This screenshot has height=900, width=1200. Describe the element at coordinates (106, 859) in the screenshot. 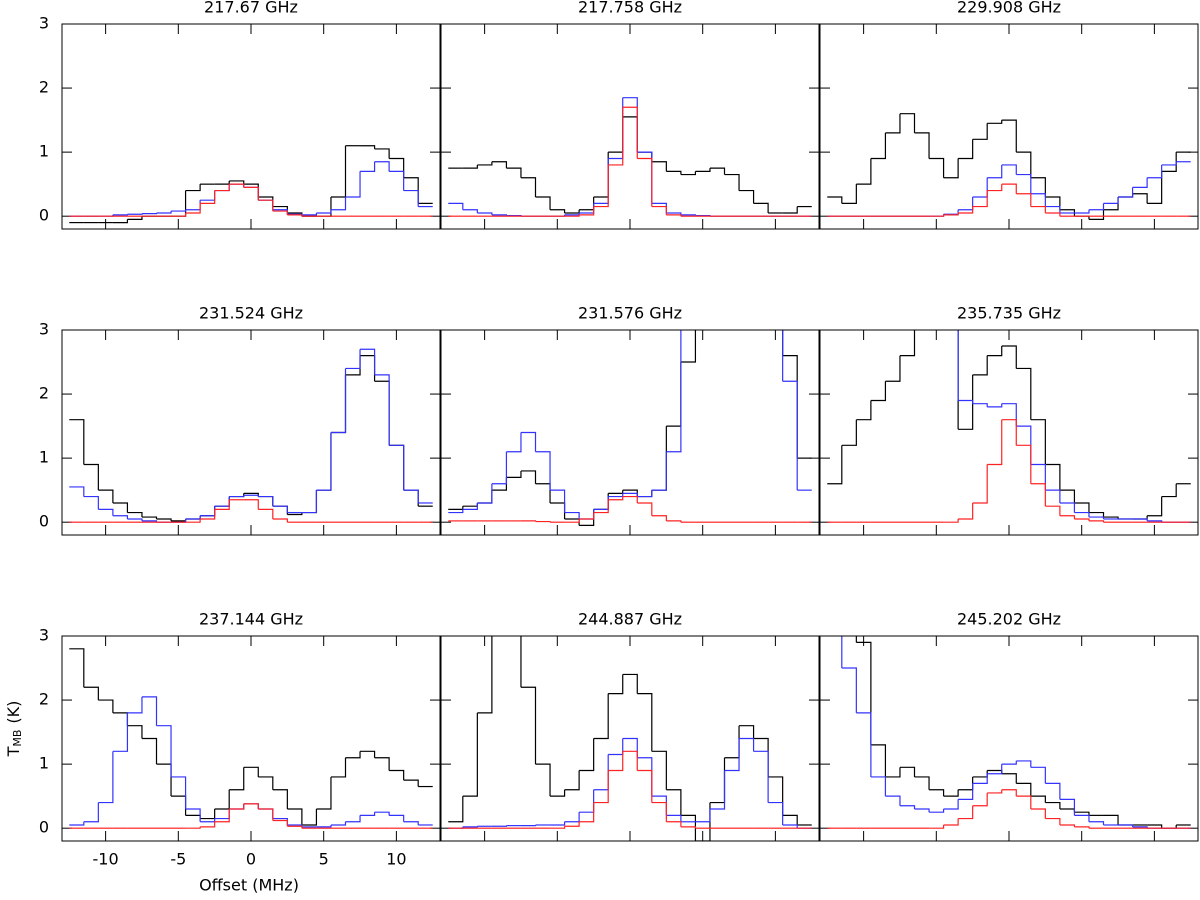

I see `x-tick-label: -10` at that location.